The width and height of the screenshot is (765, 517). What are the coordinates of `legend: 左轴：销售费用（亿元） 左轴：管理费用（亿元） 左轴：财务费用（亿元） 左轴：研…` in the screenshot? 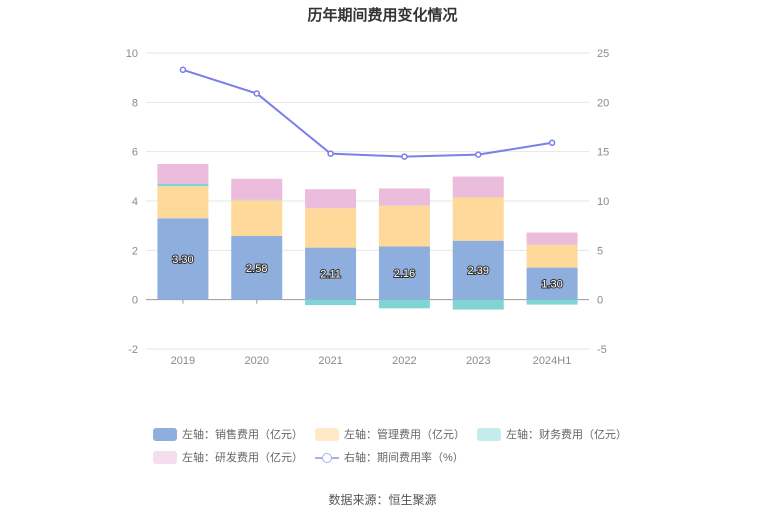 It's located at (390, 447).